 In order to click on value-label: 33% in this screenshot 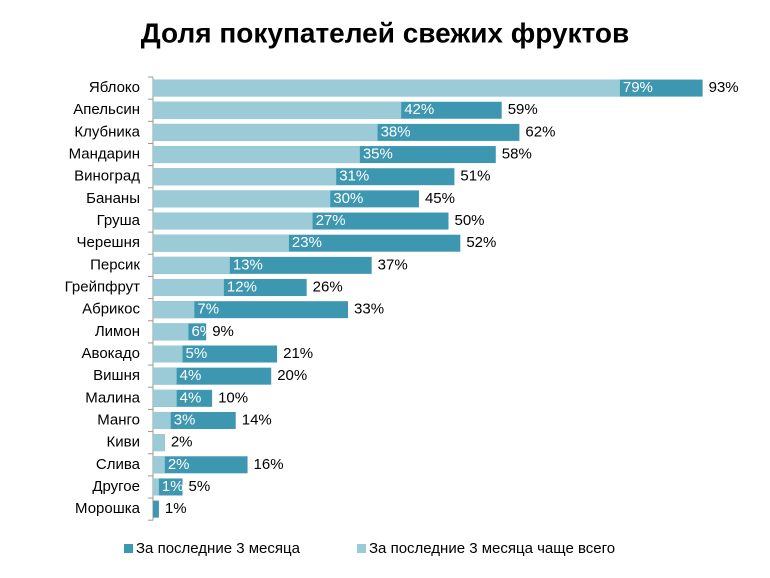, I will do `click(369, 309)`.